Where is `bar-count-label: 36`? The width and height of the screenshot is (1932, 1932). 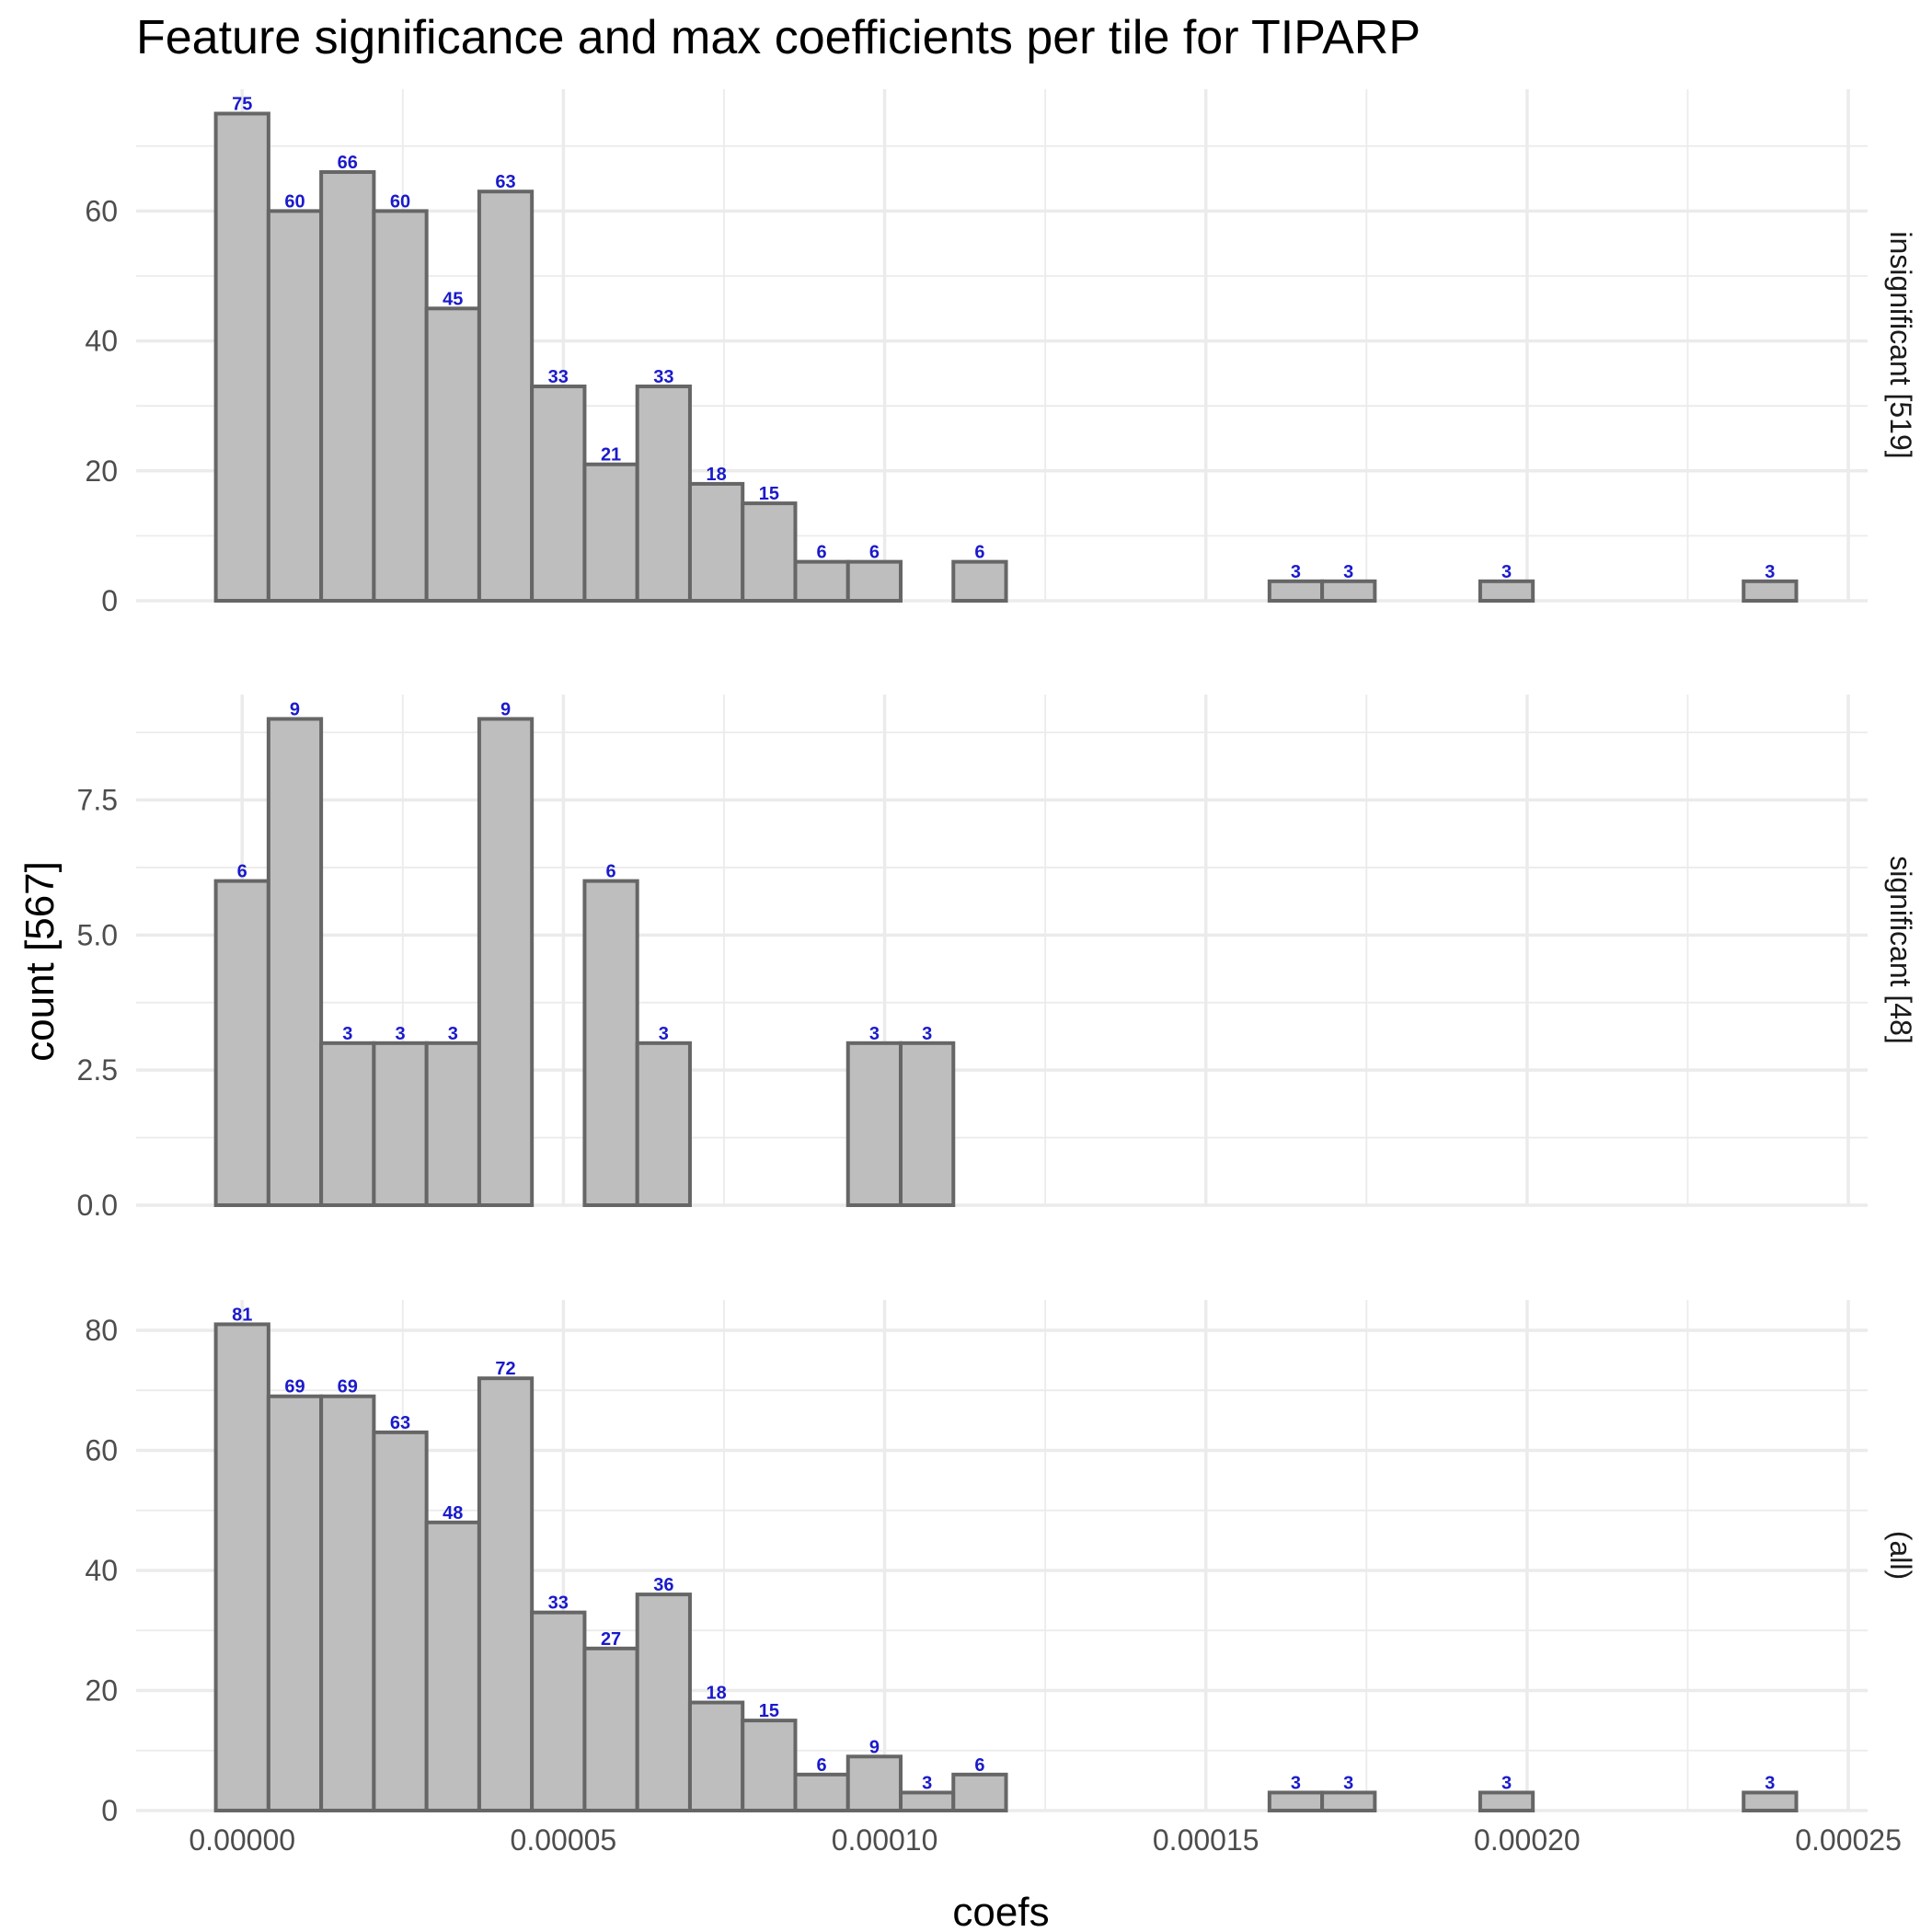 bar-count-label: 36 is located at coordinates (663, 1585).